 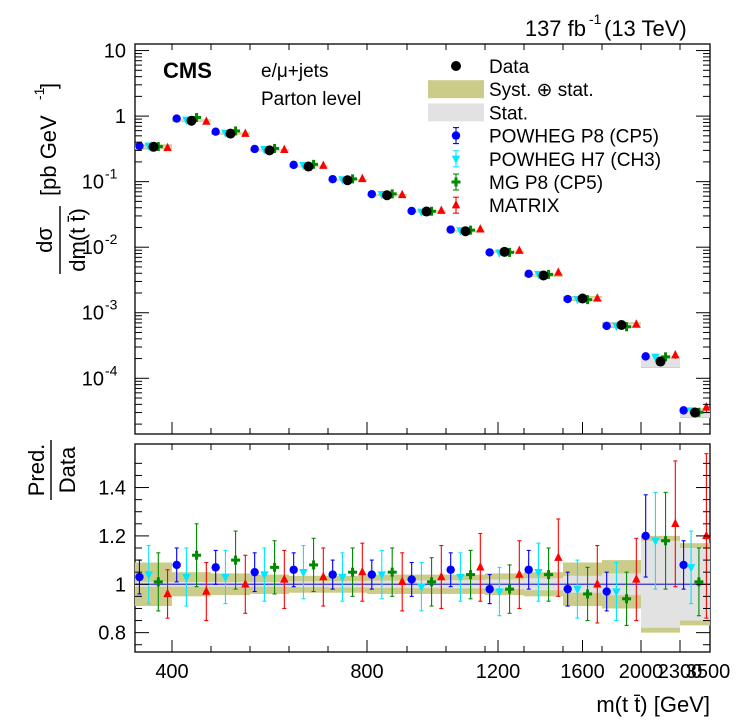 I want to click on top-y-tick-label-exp: -1, so click(x=111, y=174).